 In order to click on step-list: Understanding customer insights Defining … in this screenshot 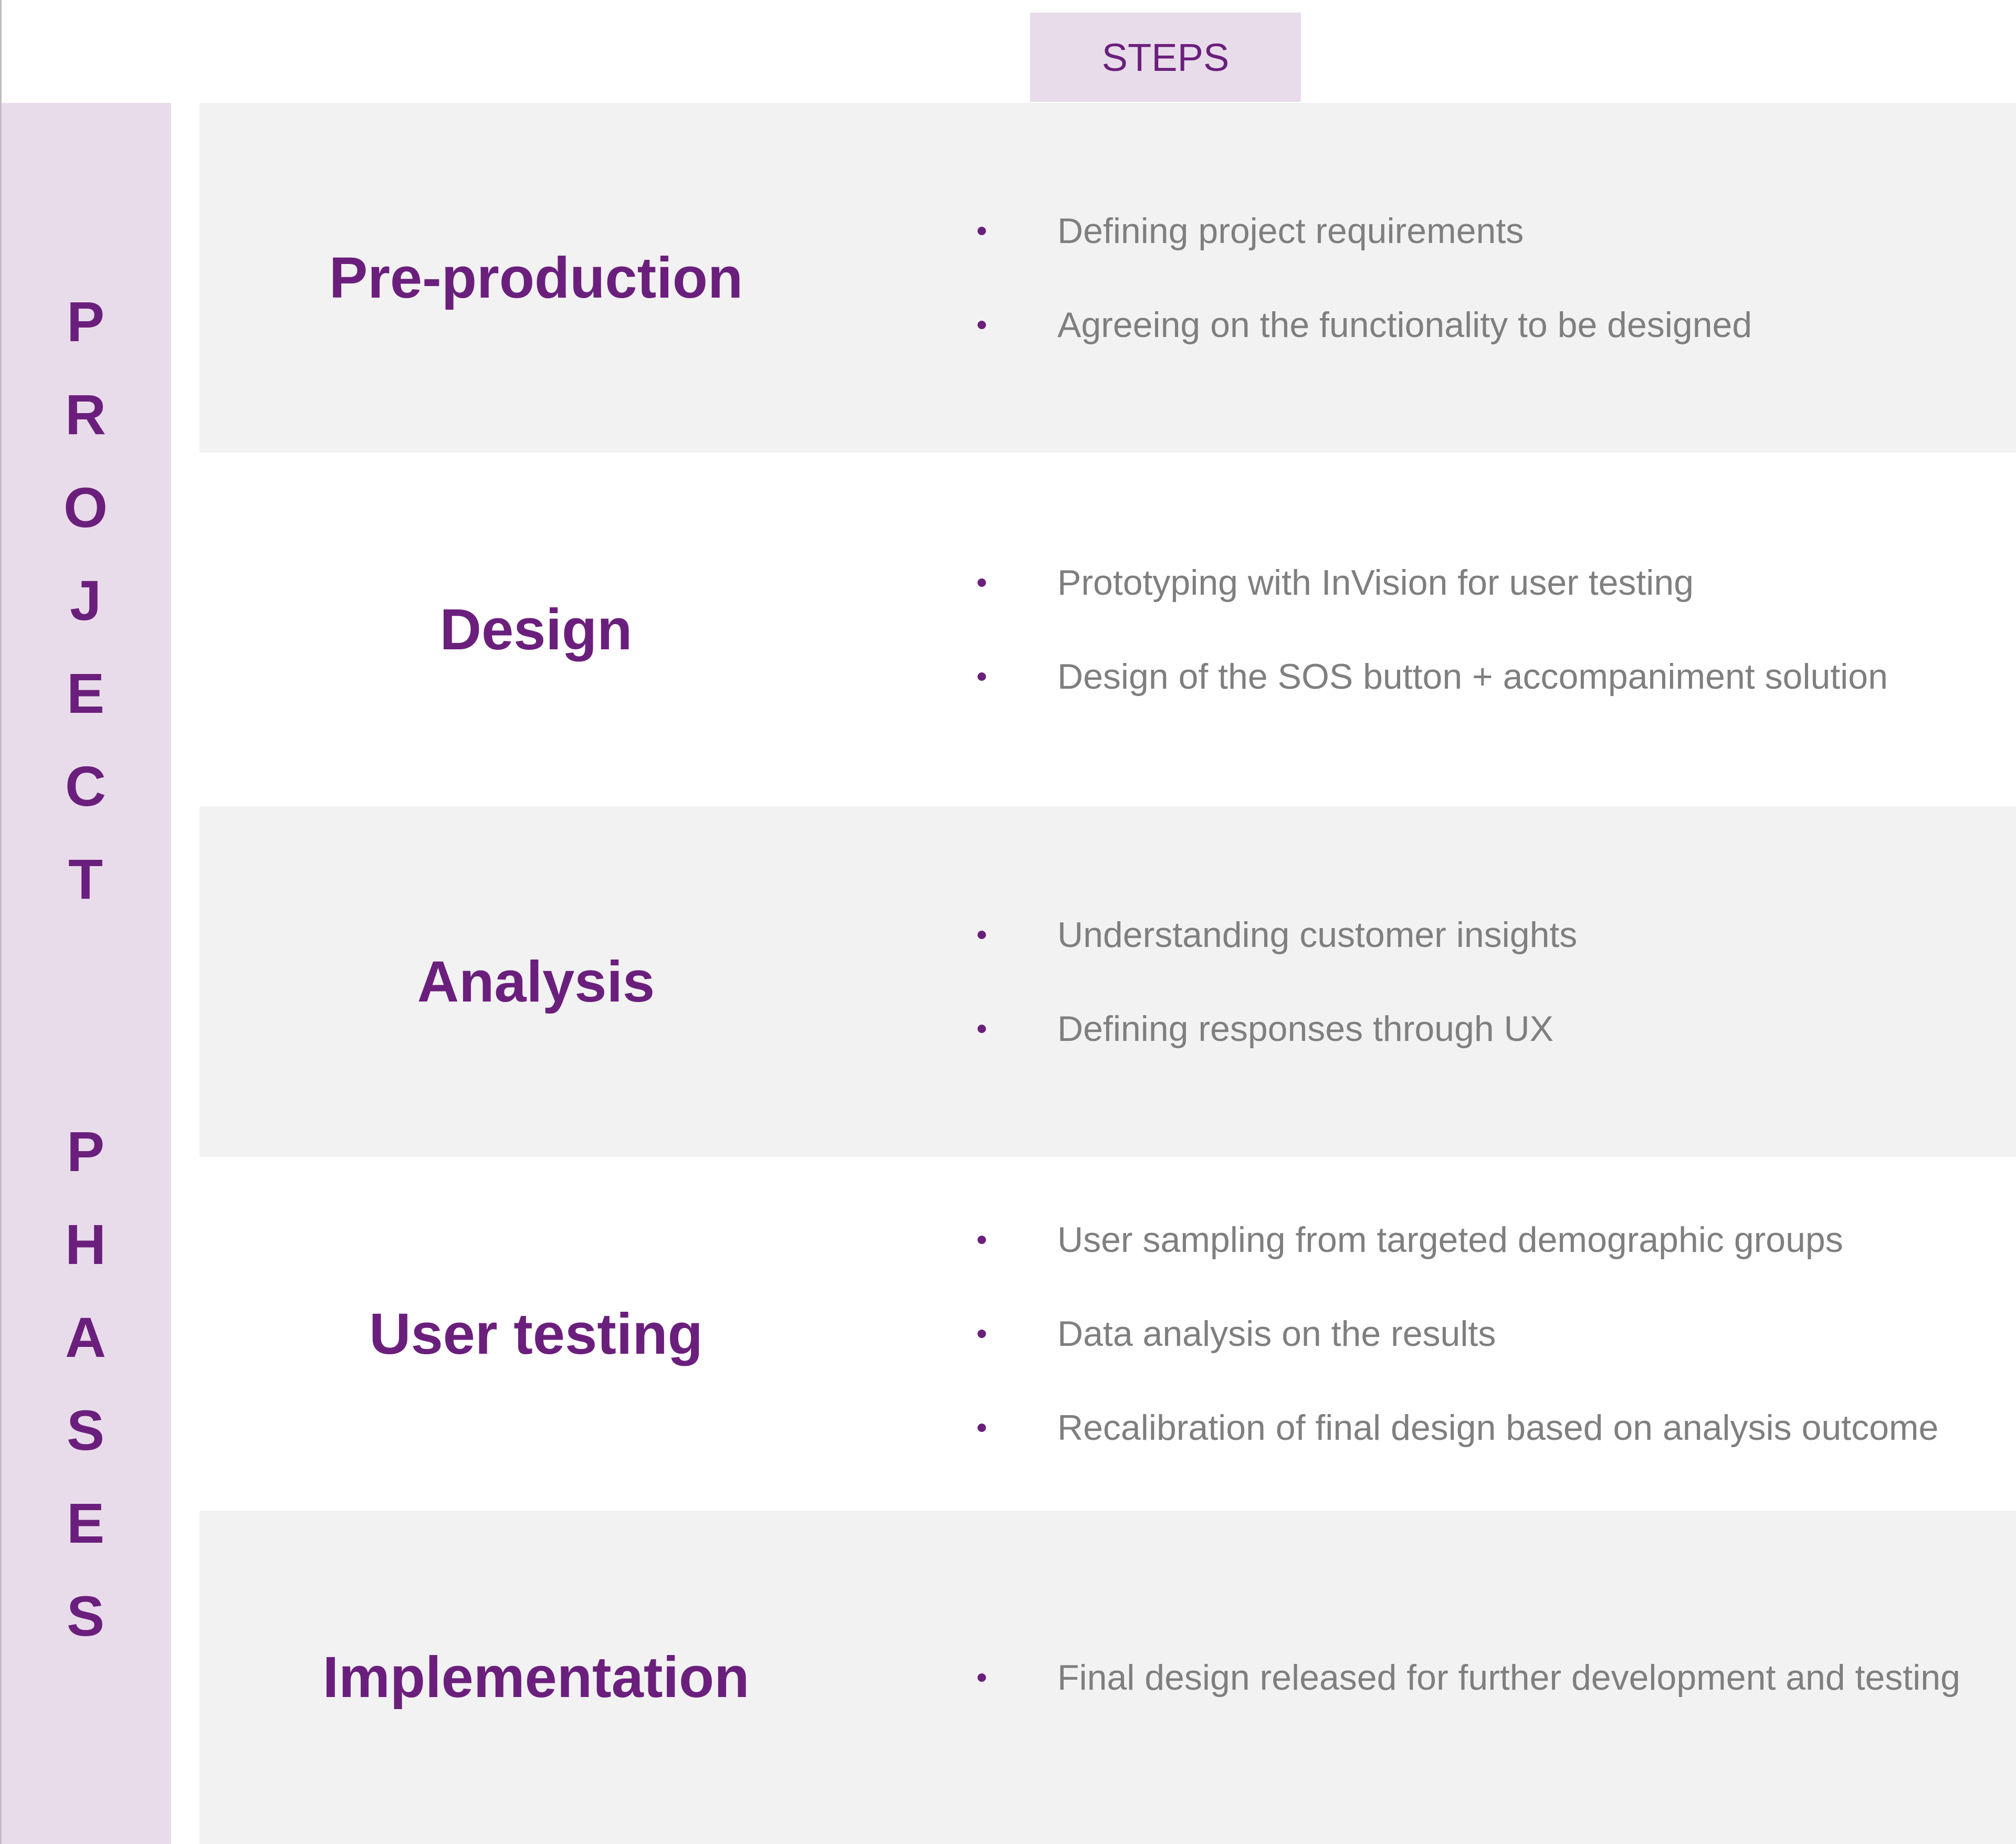, I will do `click(1493, 981)`.